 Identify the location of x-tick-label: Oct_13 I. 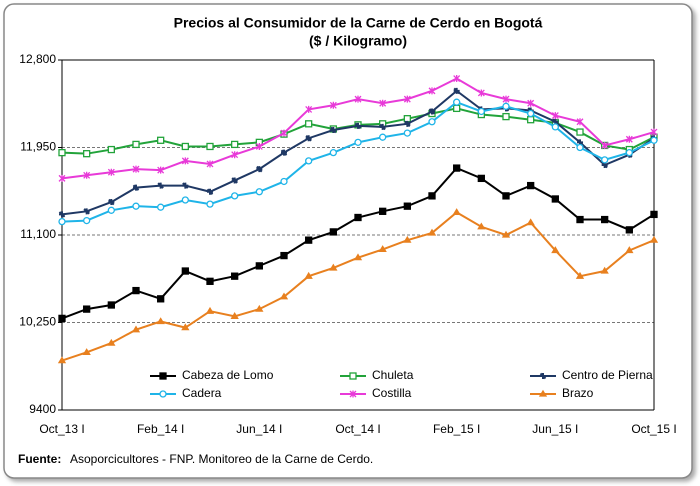
(61, 429).